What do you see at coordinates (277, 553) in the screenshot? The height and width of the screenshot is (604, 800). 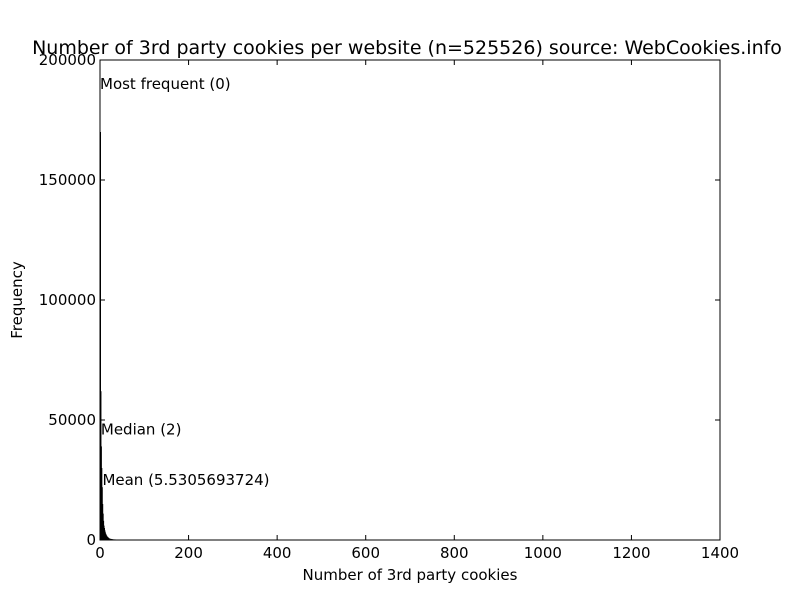 I see `x-tick-label: 400` at bounding box center [277, 553].